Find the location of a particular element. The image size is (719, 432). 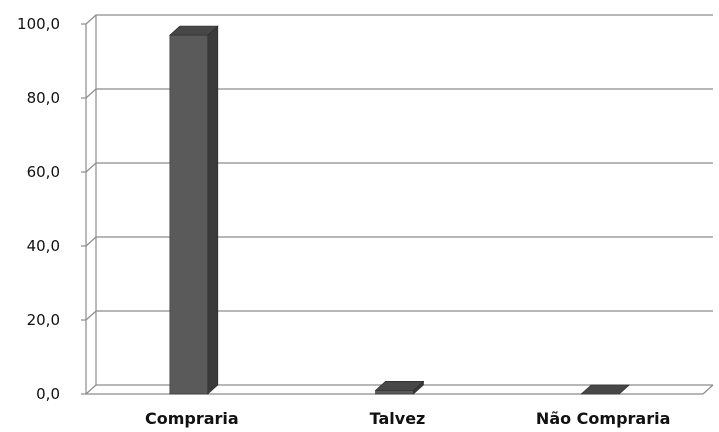

x-category-label: Não Compraria is located at coordinates (603, 418).